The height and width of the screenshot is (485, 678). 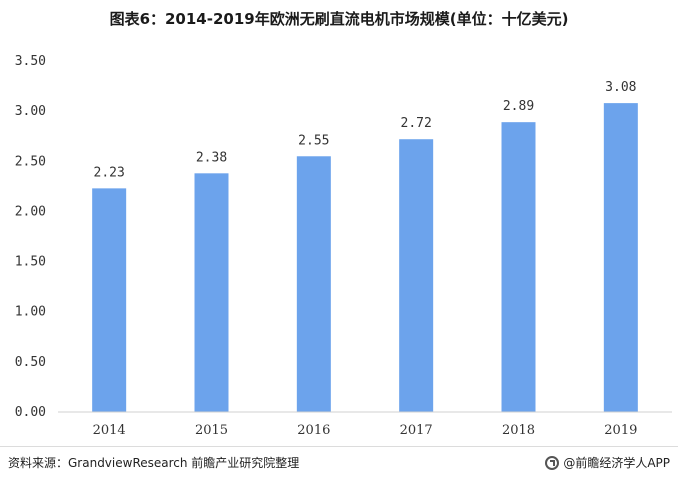 What do you see at coordinates (313, 430) in the screenshot?
I see `x-tick-label-2016: 2016` at bounding box center [313, 430].